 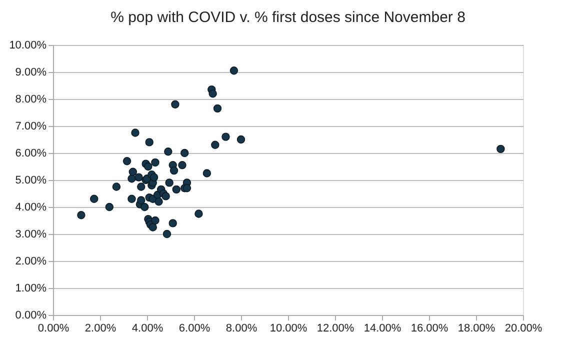 I want to click on chart-title: % pop with COVID v. % first doses since November 8, so click(x=288, y=17).